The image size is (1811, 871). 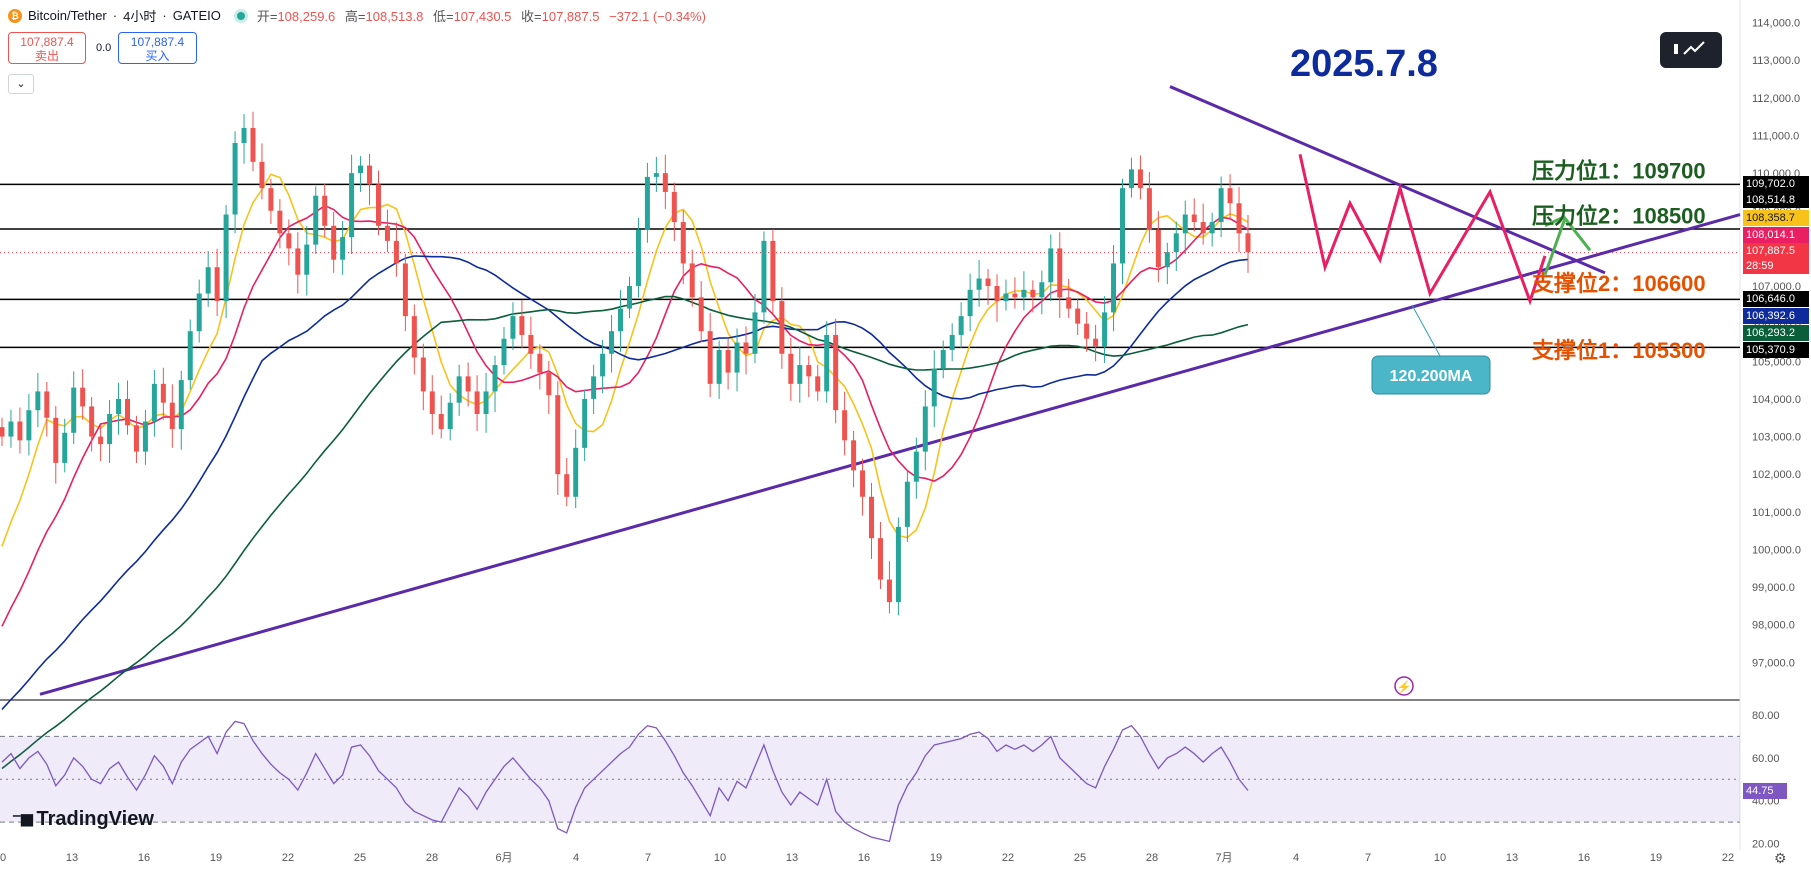 I want to click on symbol-name: Bitcoin/Tether, so click(x=67, y=15).